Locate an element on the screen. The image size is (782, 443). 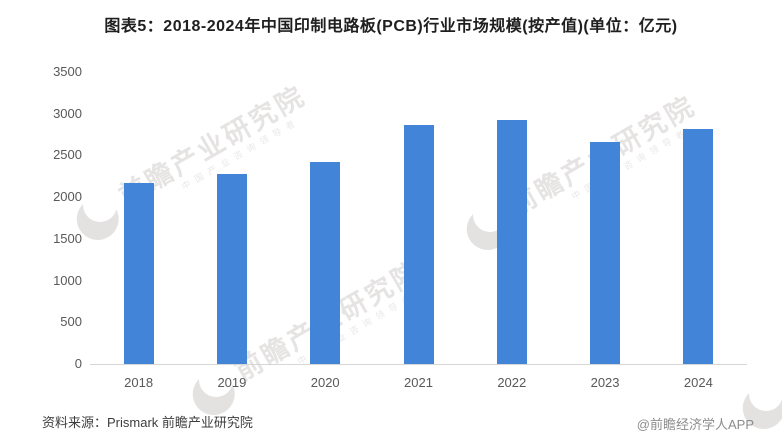
y-tick-label: 1000 is located at coordinates (67, 280).